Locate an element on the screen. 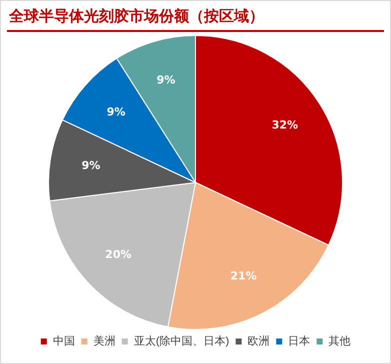 This screenshot has width=391, height=364. legend-label: 其他 is located at coordinates (339, 341).